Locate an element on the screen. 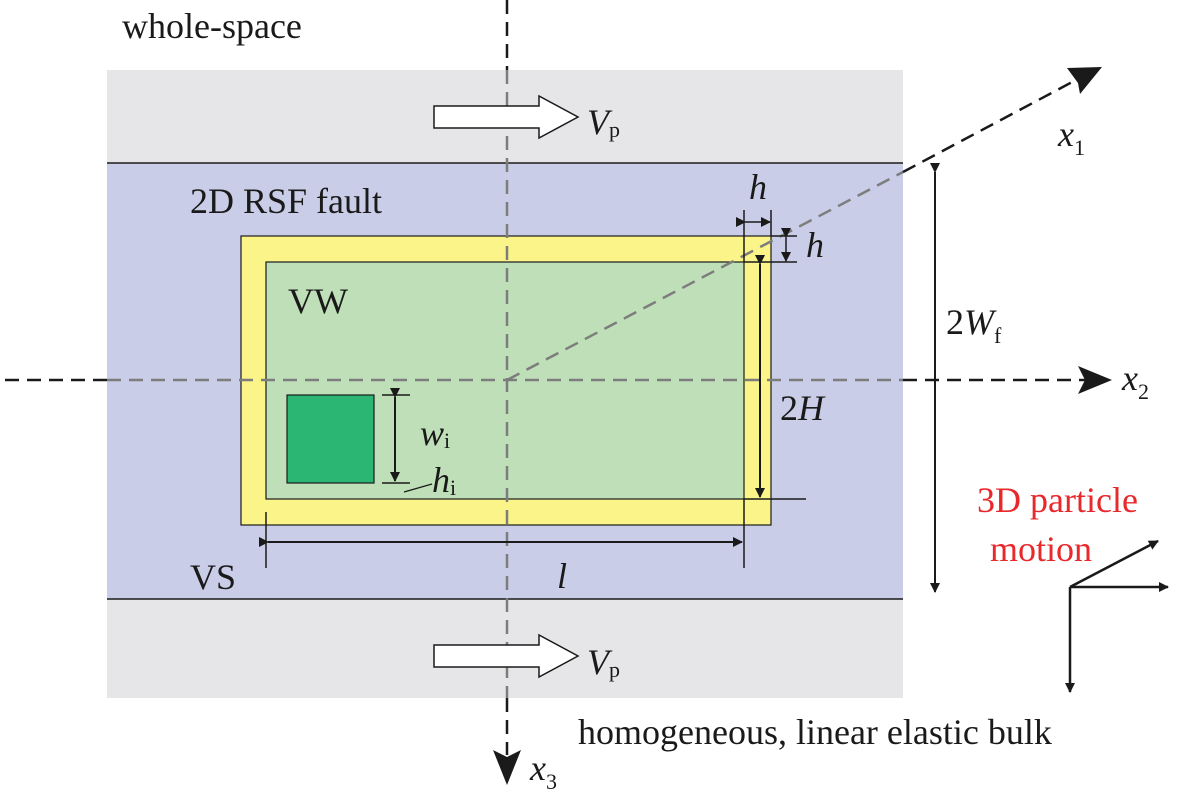 Image resolution: width=1177 pixels, height=799 pixels. vs-label: VS is located at coordinates (213, 577).